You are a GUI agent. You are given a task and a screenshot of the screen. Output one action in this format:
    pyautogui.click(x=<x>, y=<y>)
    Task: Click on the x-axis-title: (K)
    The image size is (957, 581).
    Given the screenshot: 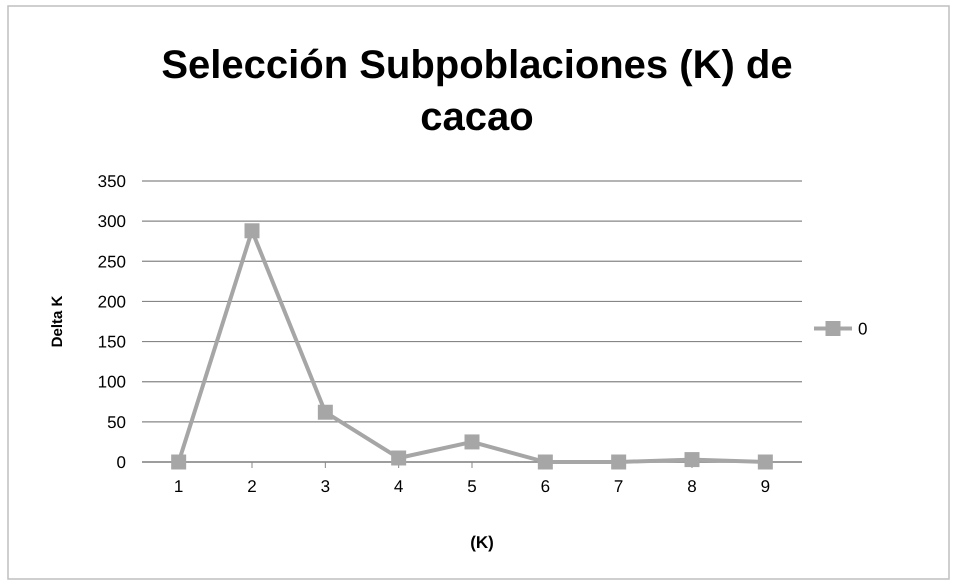 What is the action you would take?
    pyautogui.click(x=482, y=542)
    